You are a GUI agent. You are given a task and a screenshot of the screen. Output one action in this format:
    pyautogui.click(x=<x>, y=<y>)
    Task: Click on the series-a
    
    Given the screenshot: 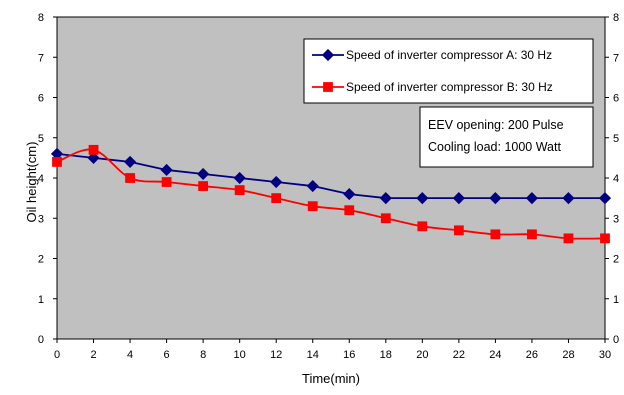 What is the action you would take?
    pyautogui.click(x=331, y=176)
    